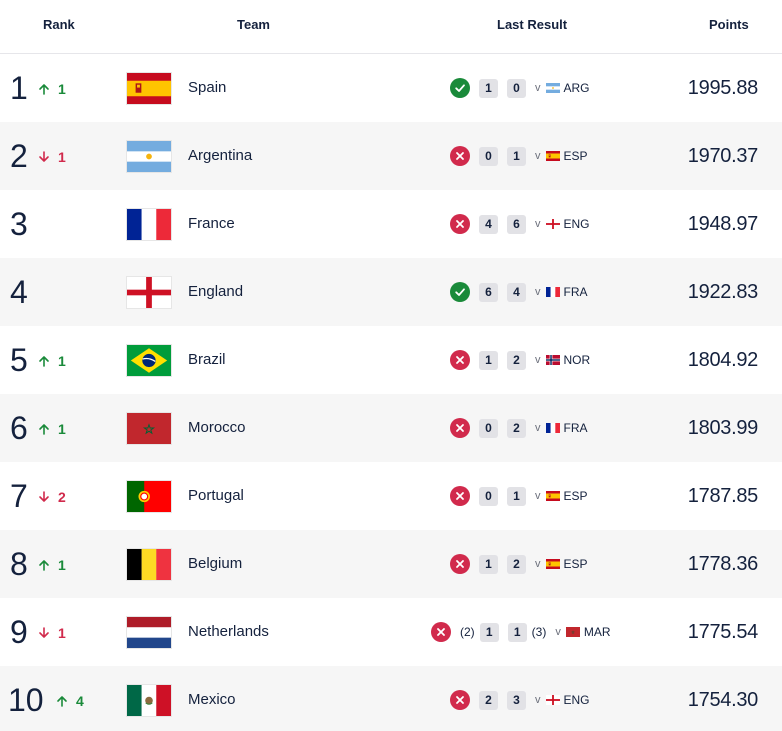 This screenshot has width=782, height=731. Describe the element at coordinates (391, 88) in the screenshot. I see `table-row: 1 1 Spain 1 0 v ARG 1995.88` at that location.